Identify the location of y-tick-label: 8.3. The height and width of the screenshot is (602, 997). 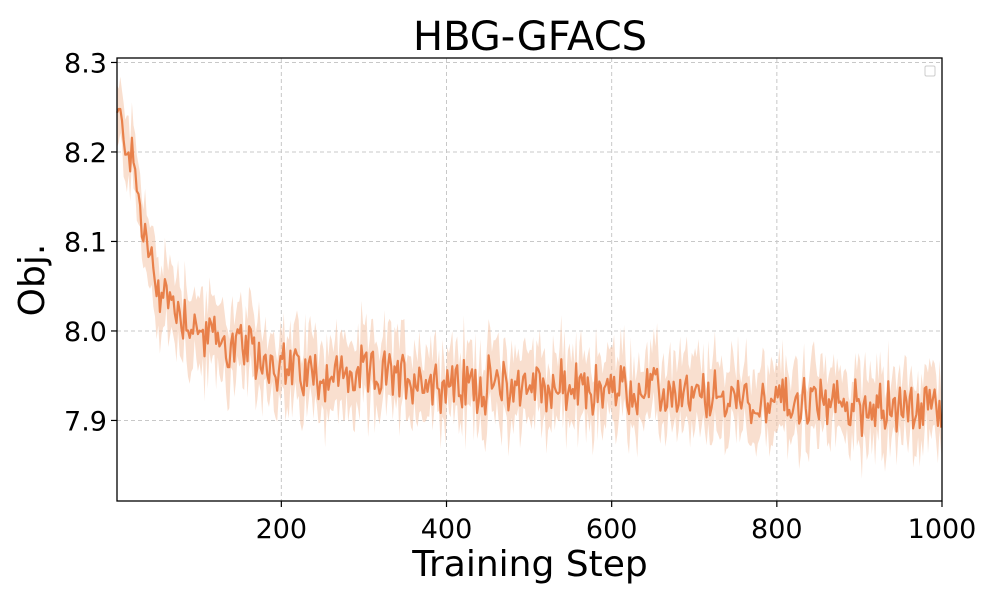
(85, 63).